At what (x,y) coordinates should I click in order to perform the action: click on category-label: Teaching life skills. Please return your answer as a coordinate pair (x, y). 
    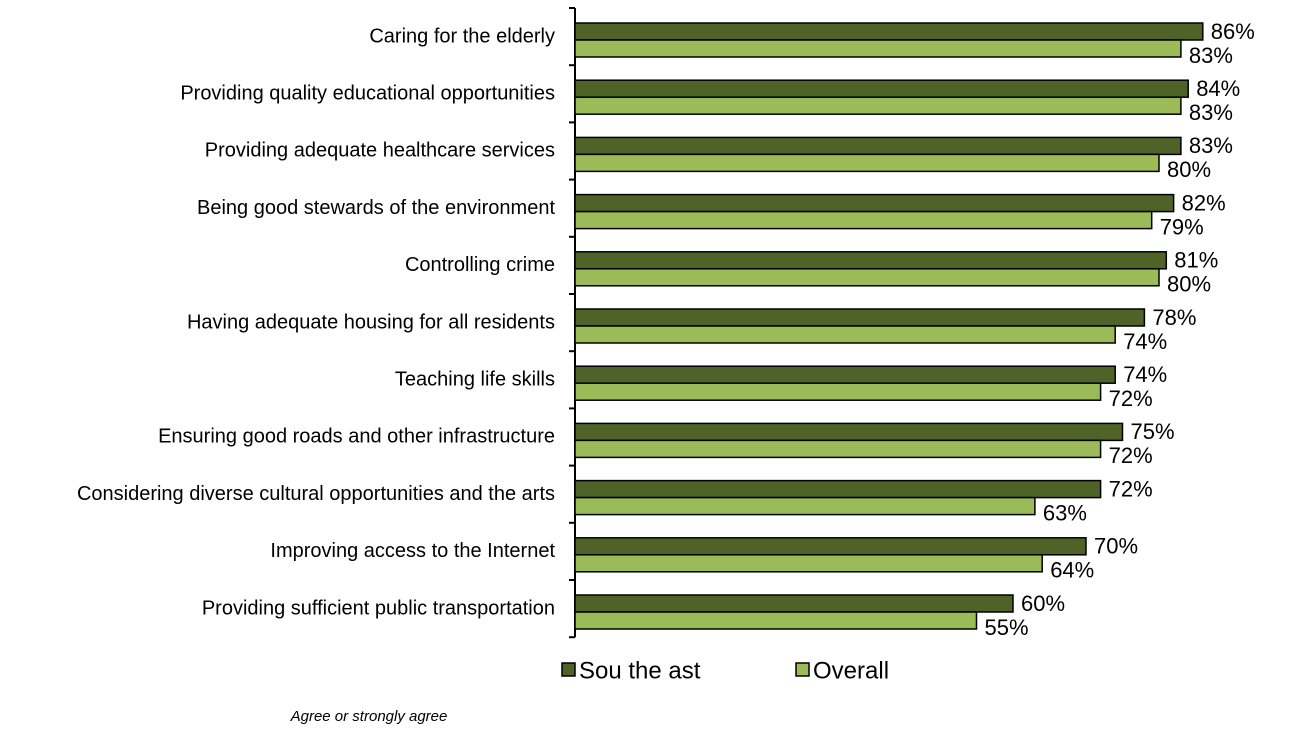
    Looking at the image, I should click on (475, 379).